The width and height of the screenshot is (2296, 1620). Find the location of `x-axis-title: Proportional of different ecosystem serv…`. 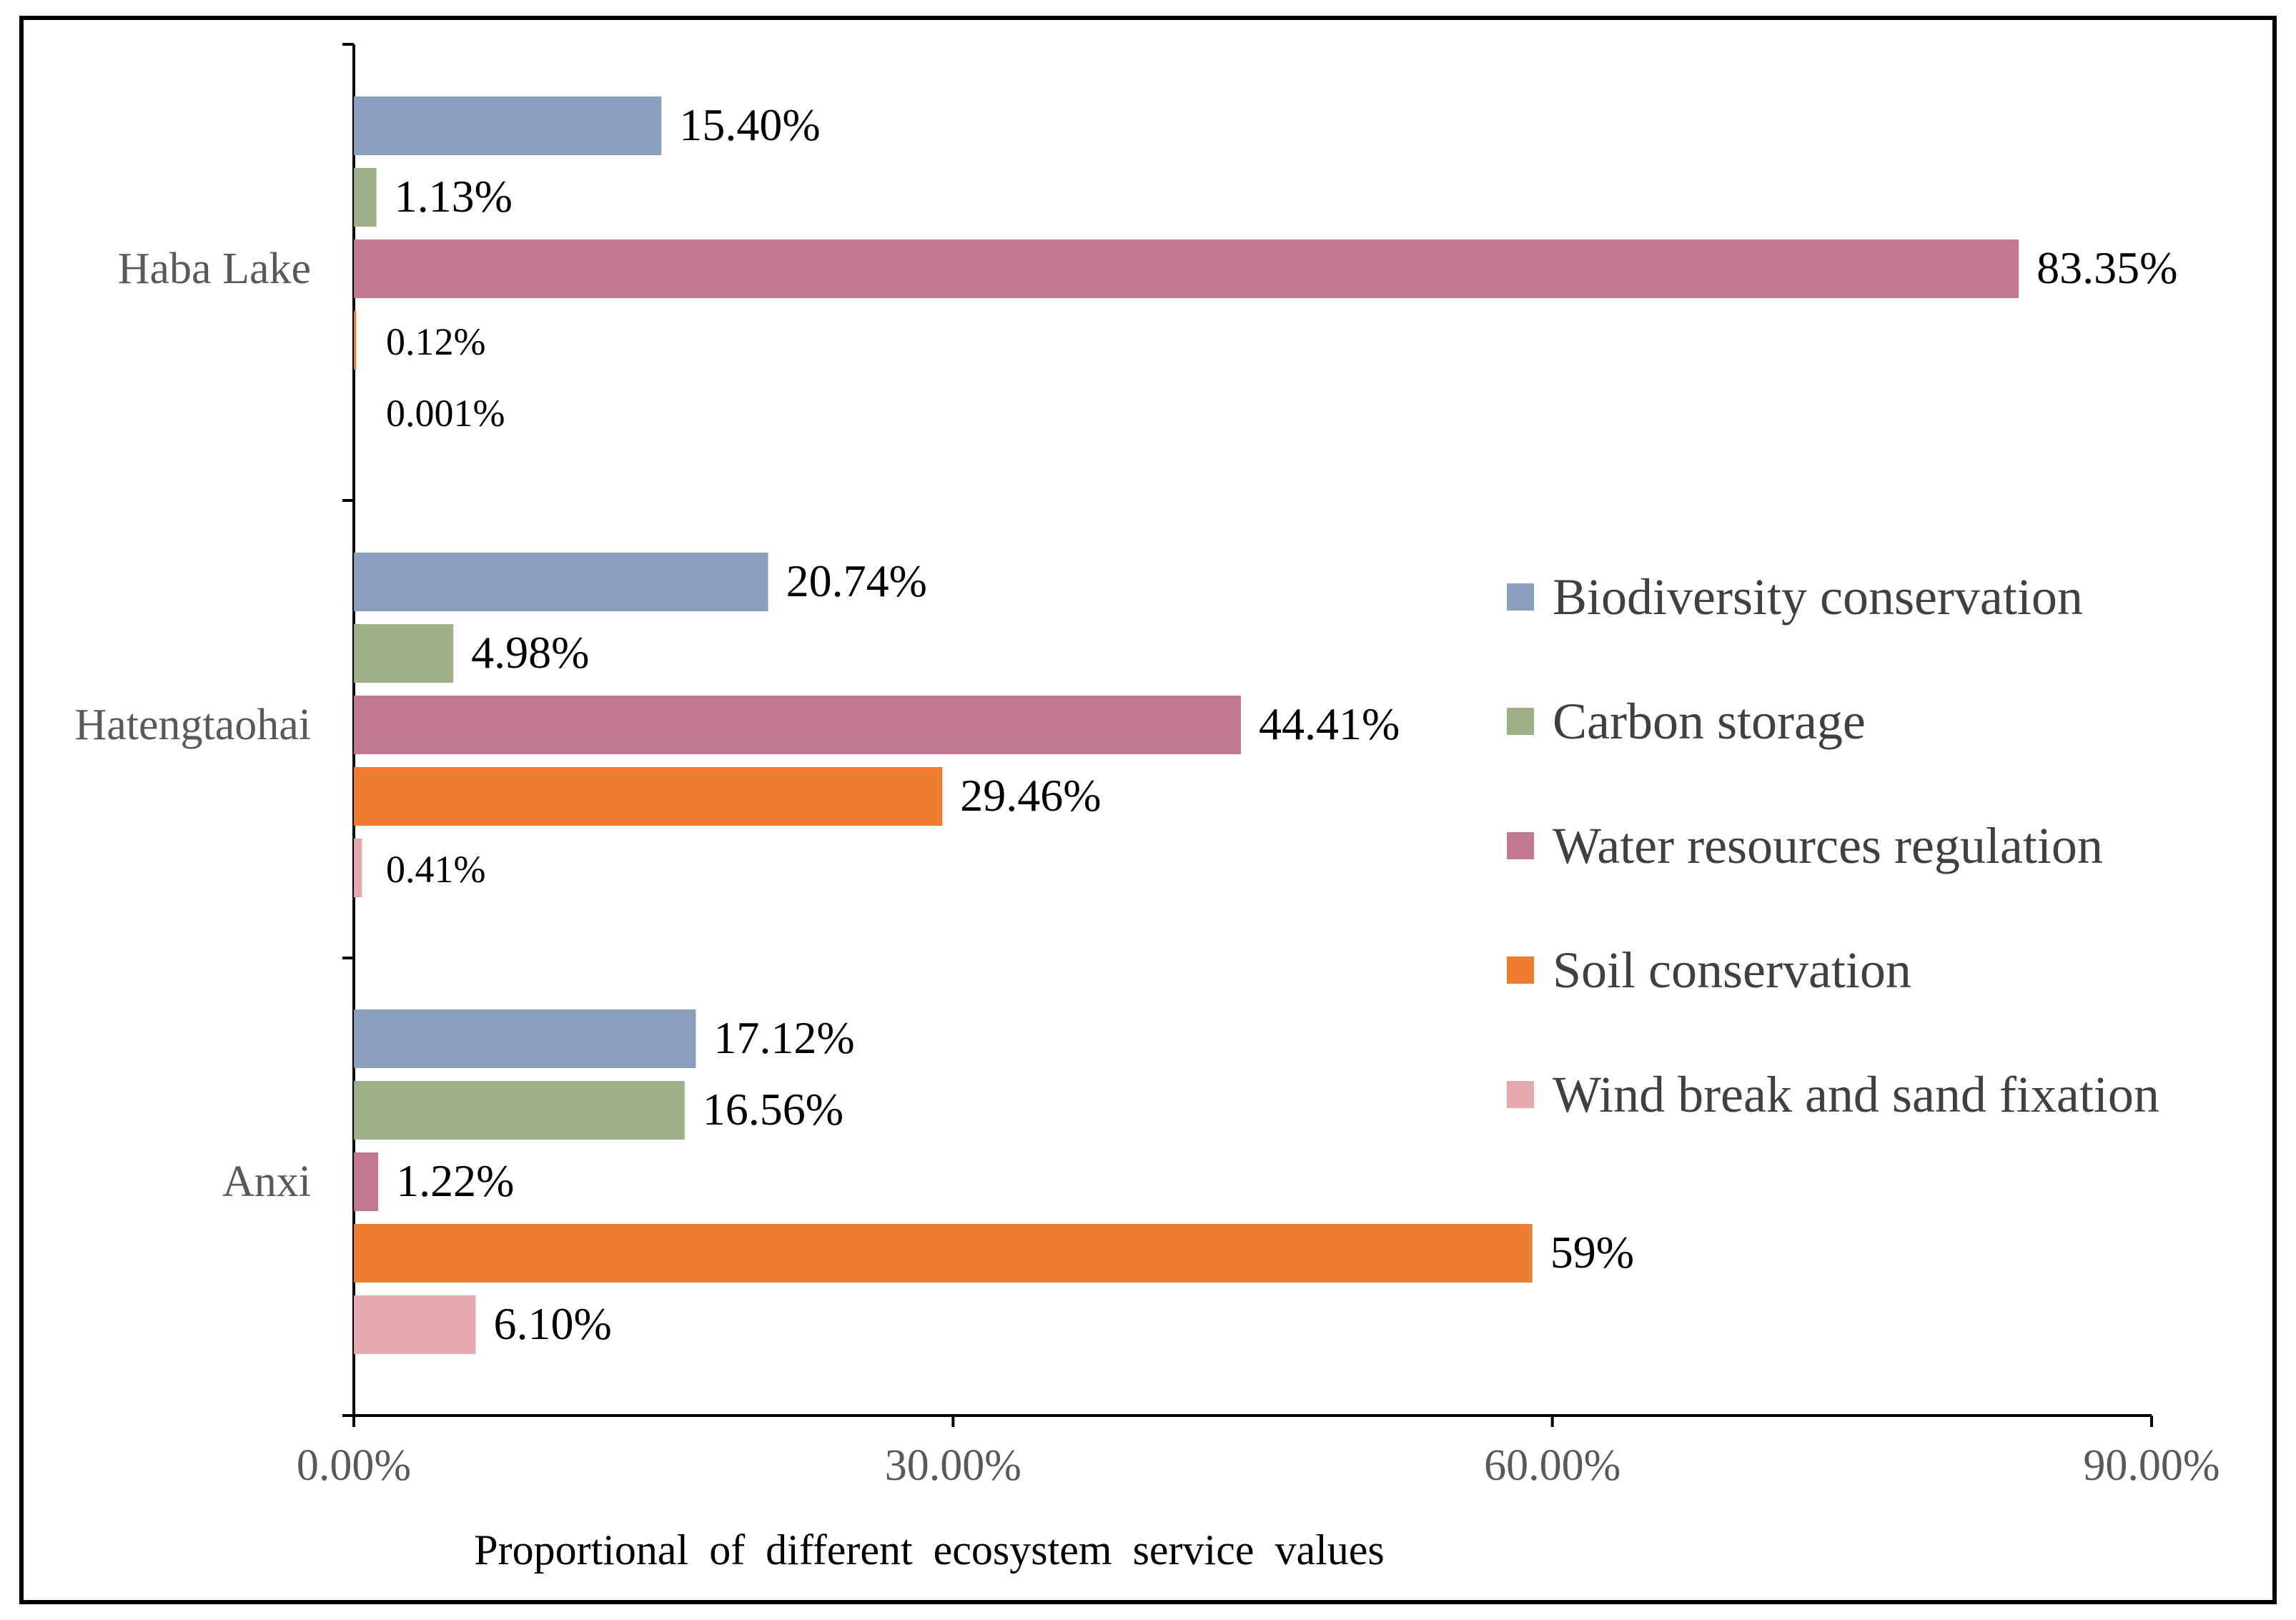

x-axis-title: Proportional of different ecosystem serv… is located at coordinates (929, 1550).